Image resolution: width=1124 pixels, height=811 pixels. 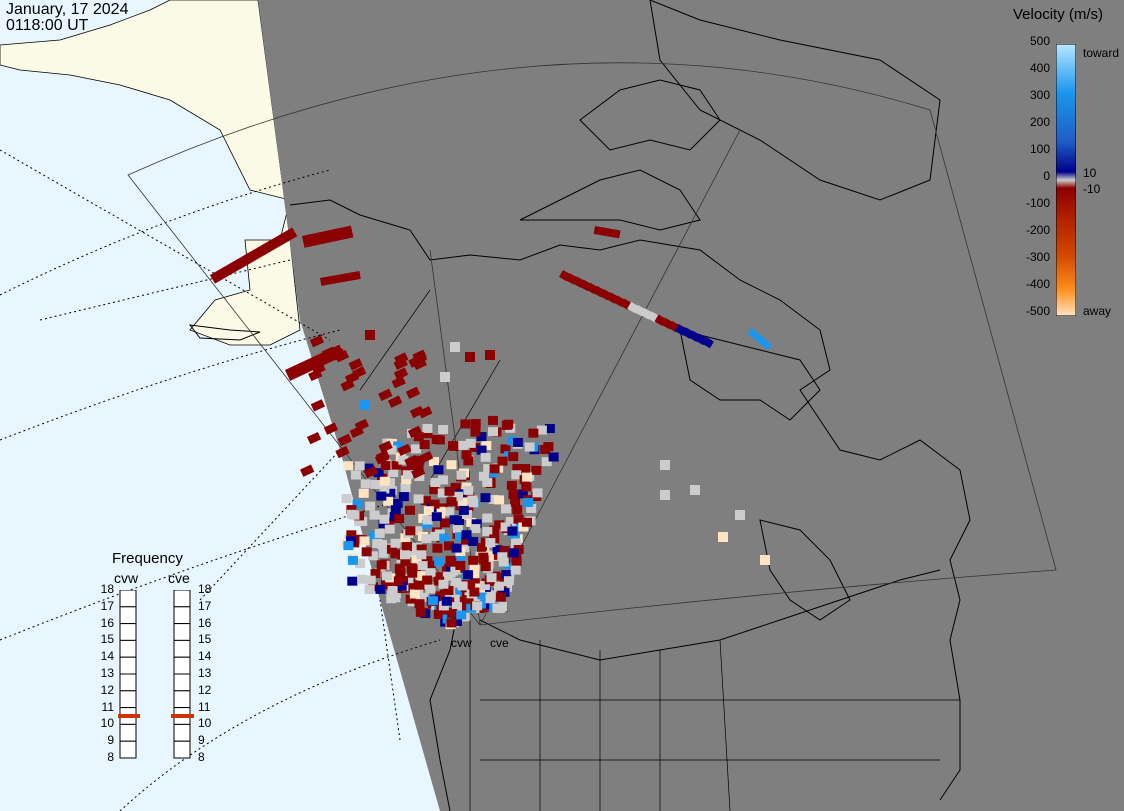 What do you see at coordinates (67, 9) in the screenshot?
I see `date-label: January, 17 2024` at bounding box center [67, 9].